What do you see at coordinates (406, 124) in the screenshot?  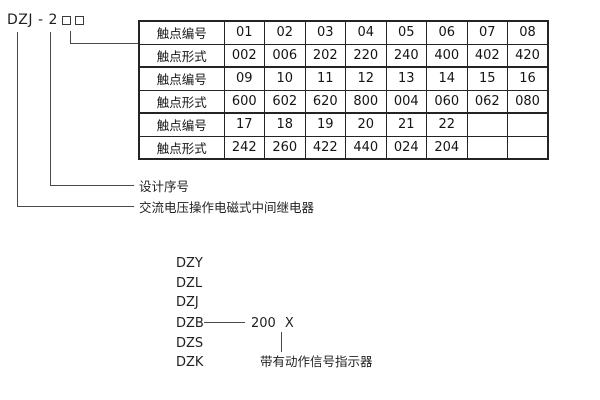 I see `table-cell: 21` at bounding box center [406, 124].